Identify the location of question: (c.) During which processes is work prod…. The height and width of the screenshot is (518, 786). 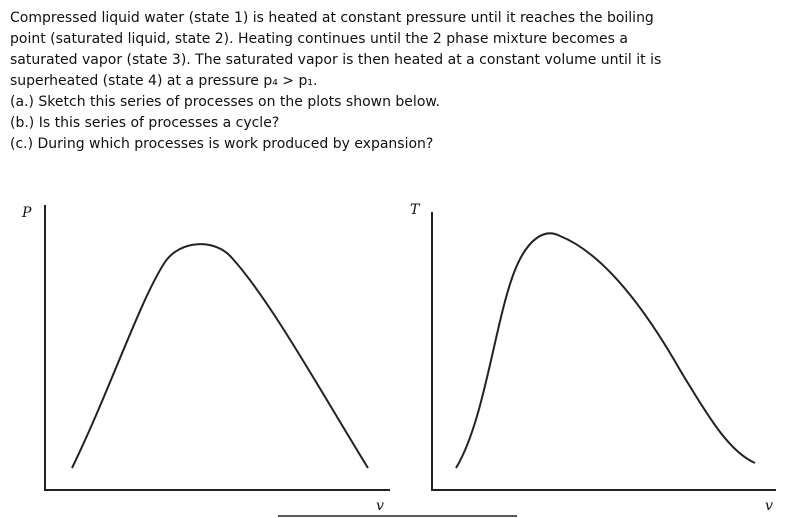
(222, 144).